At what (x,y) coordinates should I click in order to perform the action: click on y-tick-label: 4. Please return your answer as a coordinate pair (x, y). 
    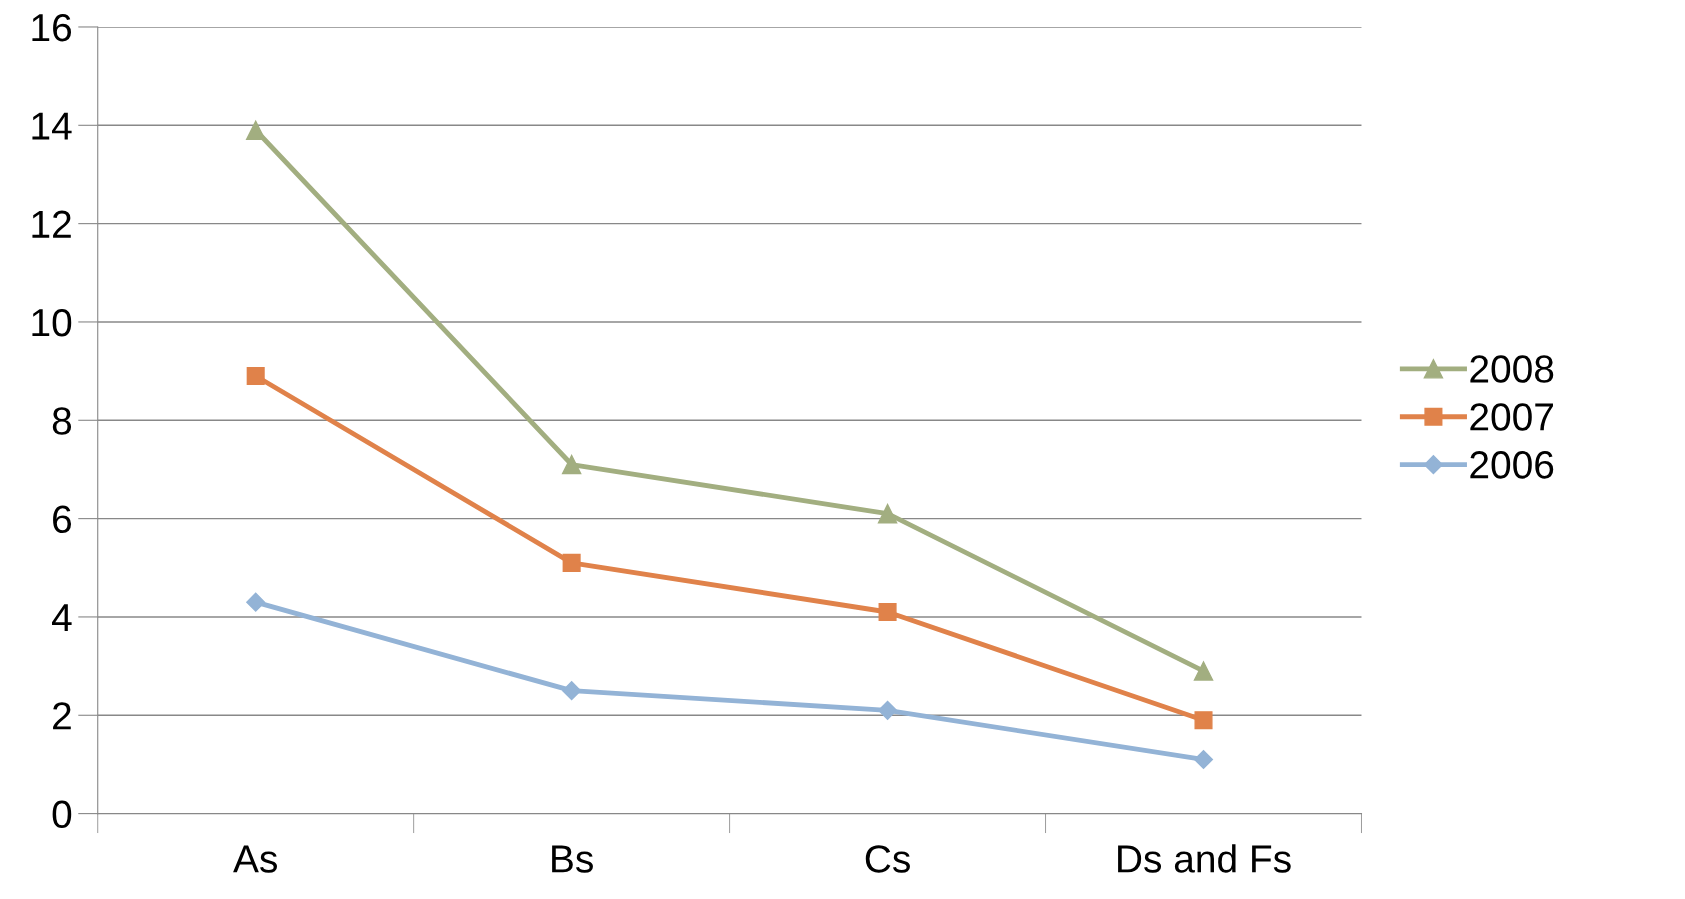
    Looking at the image, I should click on (62, 618).